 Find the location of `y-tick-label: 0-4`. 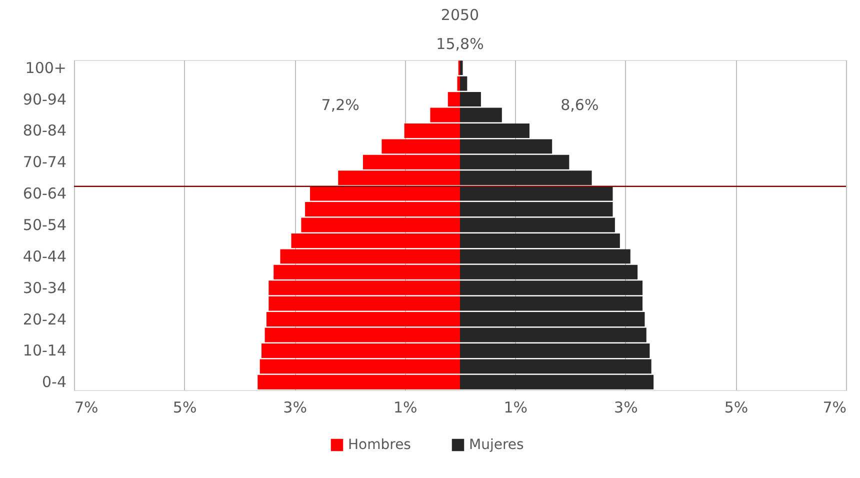

y-tick-label: 0-4 is located at coordinates (54, 382).